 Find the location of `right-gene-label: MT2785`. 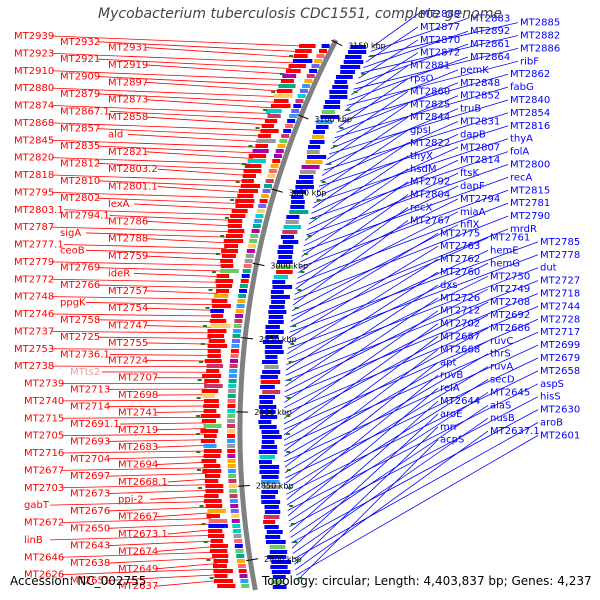

right-gene-label: MT2785 is located at coordinates (560, 242).